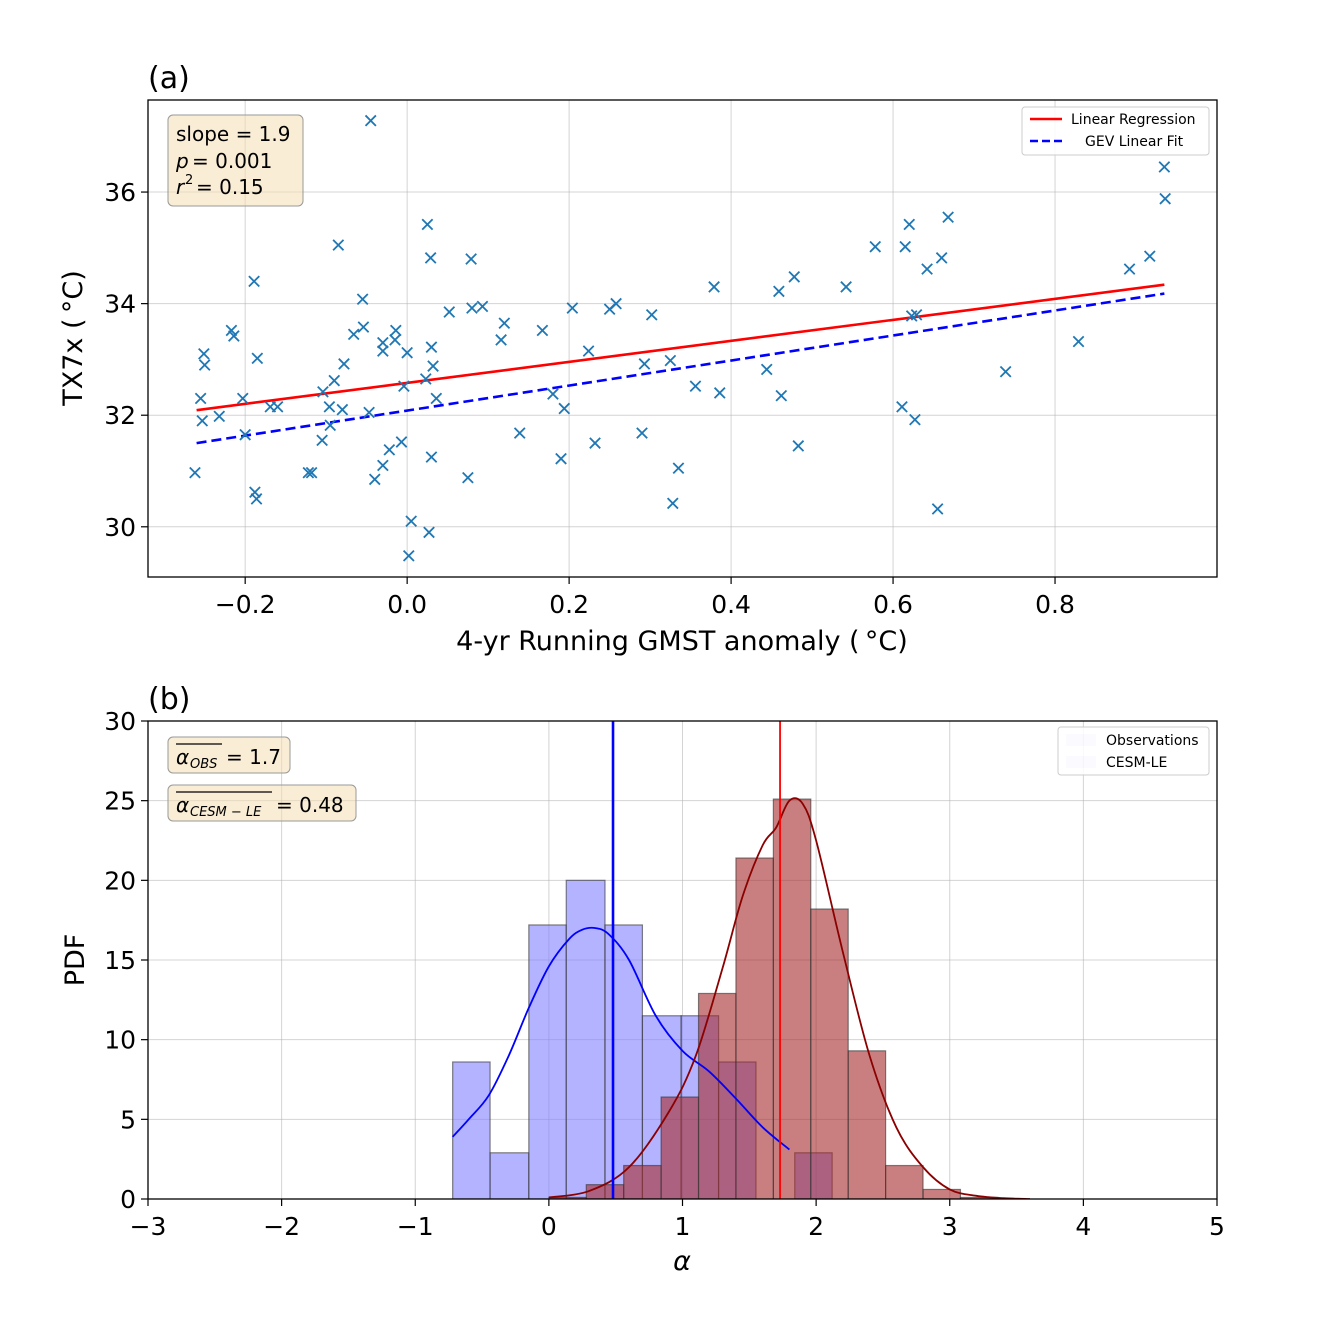 Image resolution: width=1329 pixels, height=1333 pixels. I want to click on legend-observations-label: Observations, so click(1152, 741).